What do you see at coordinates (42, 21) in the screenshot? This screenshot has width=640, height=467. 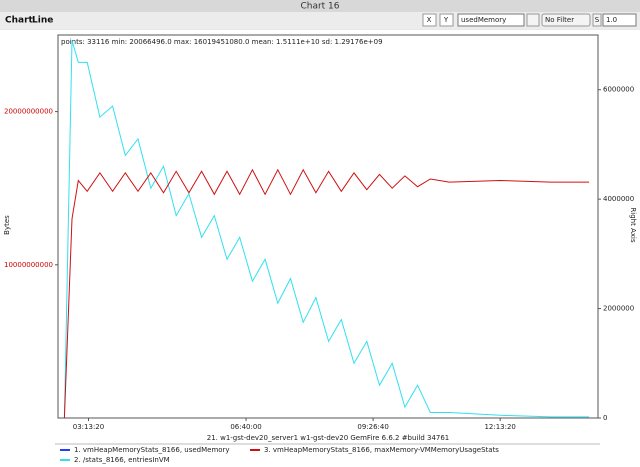 I see `menu-item: Line` at bounding box center [42, 21].